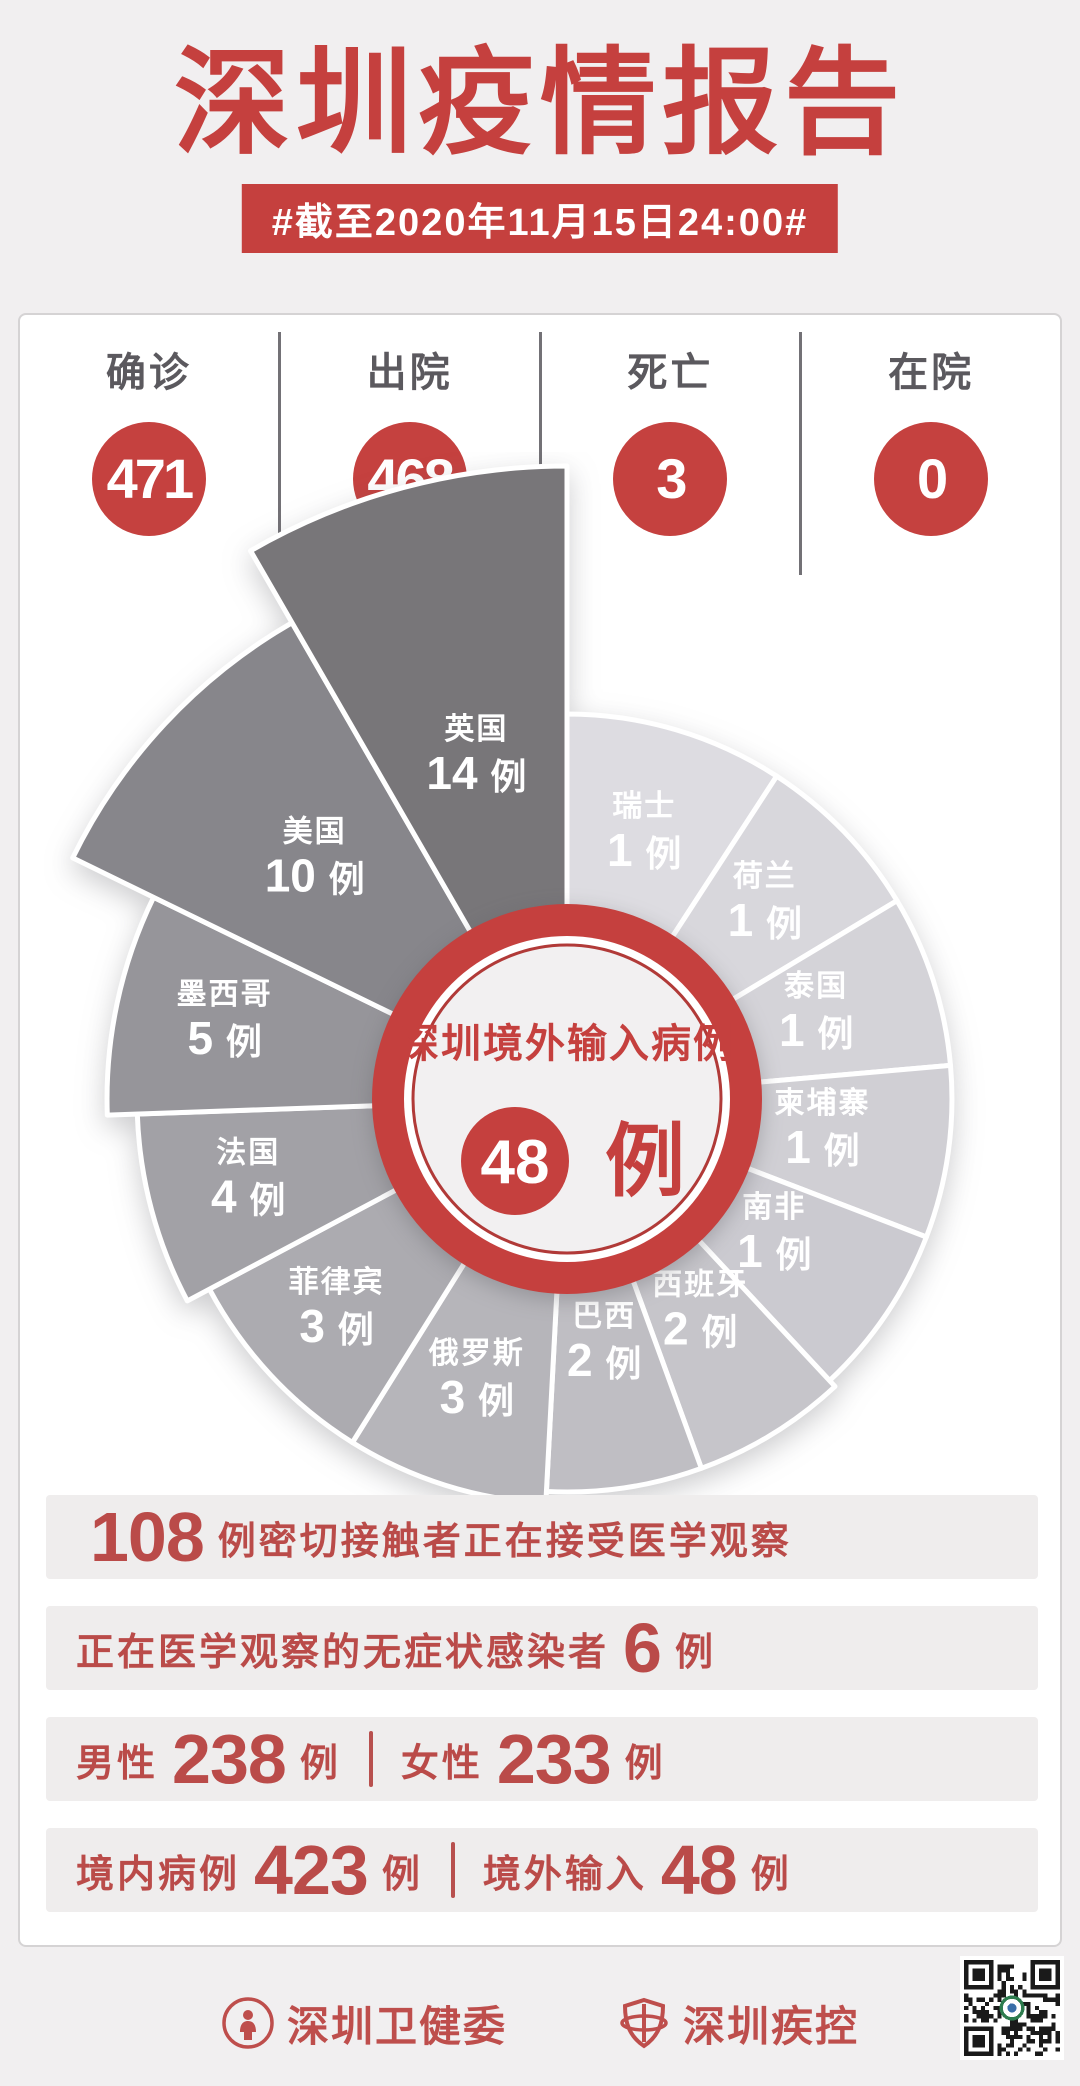  I want to click on bar-number: 238, so click(229, 1759).